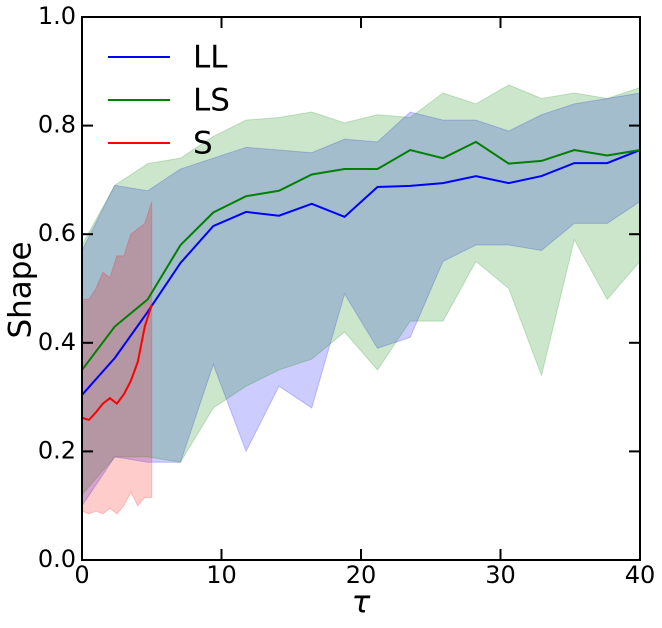  Describe the element at coordinates (117, 363) in the screenshot. I see `series-line` at that location.